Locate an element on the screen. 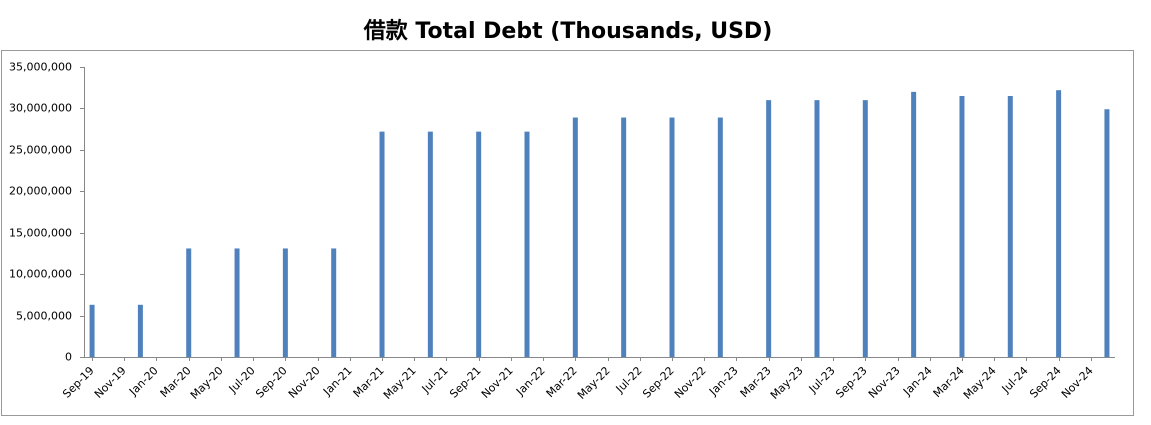 The image size is (1151, 425). x-tick-label: Jul-24 is located at coordinates (1015, 380).